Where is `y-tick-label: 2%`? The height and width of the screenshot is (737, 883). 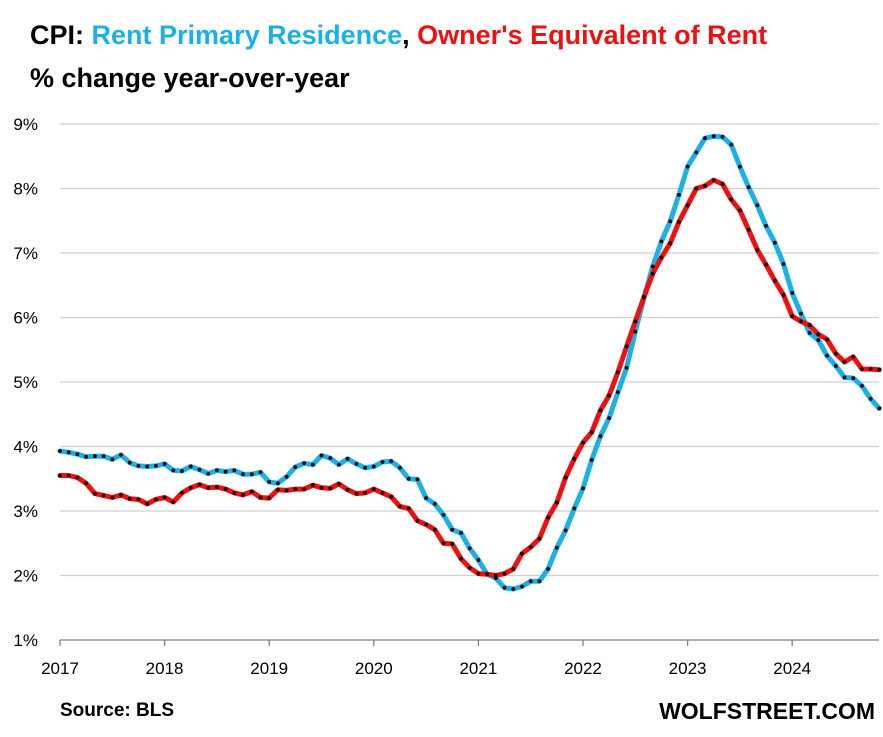 y-tick-label: 2% is located at coordinates (25, 576).